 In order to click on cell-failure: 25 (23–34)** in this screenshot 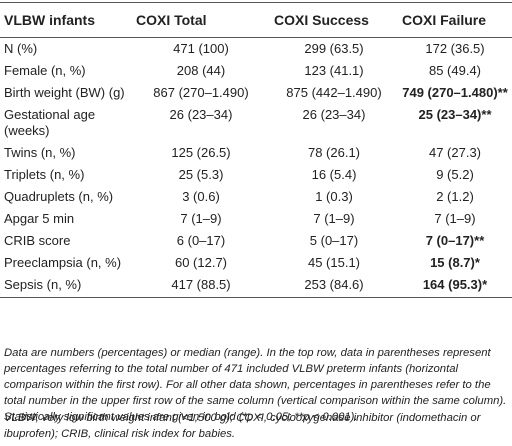, I will do `click(455, 114)`.